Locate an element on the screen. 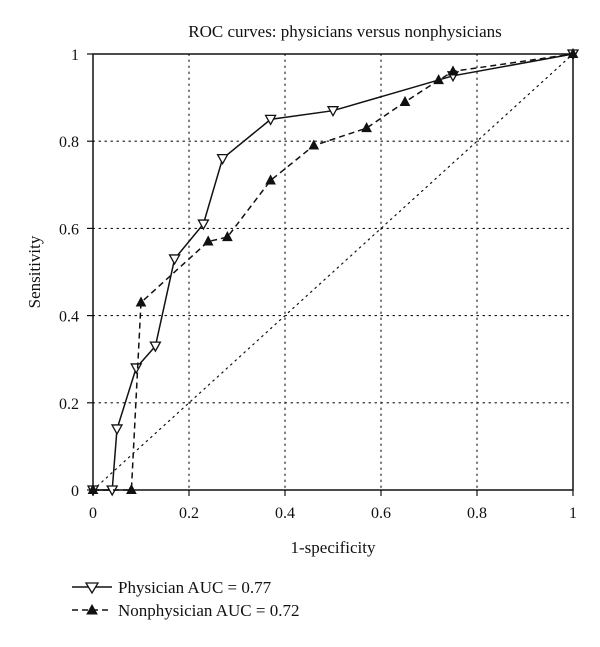 This screenshot has width=600, height=647. y-tick-label-2: 0.4 is located at coordinates (69, 317).